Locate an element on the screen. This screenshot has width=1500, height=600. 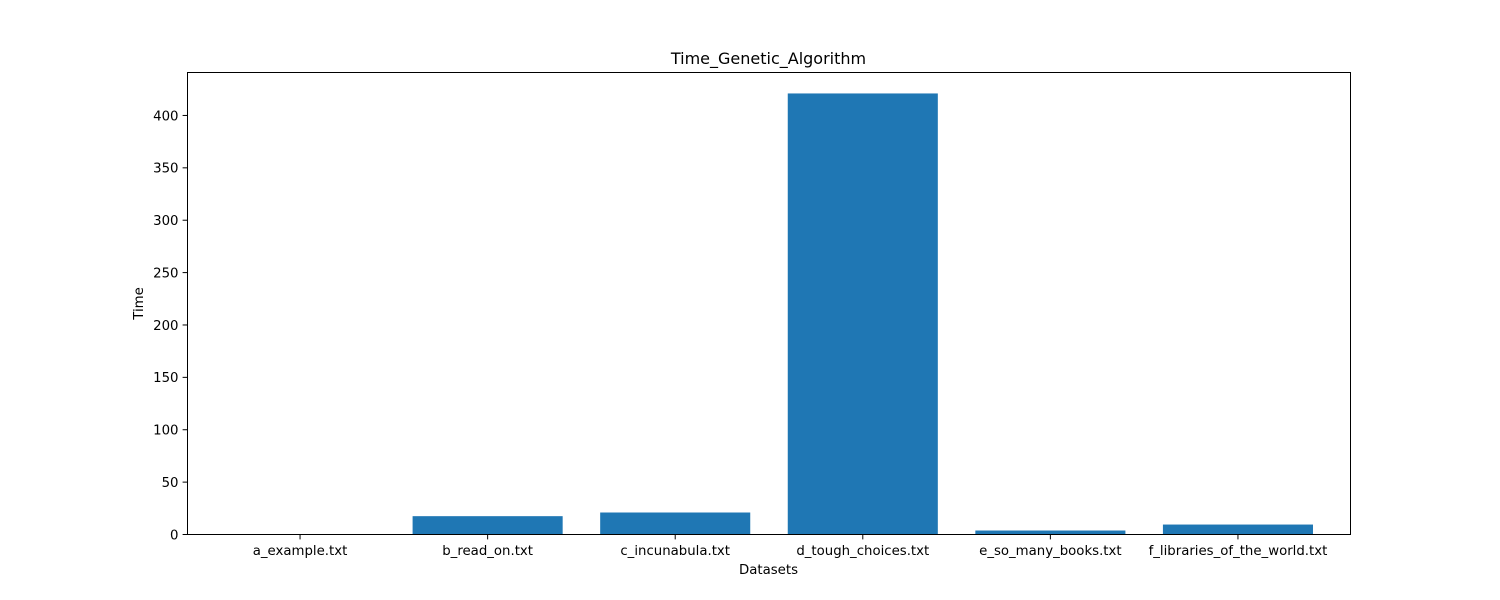
y-tick-label: 400 is located at coordinates (165, 116).